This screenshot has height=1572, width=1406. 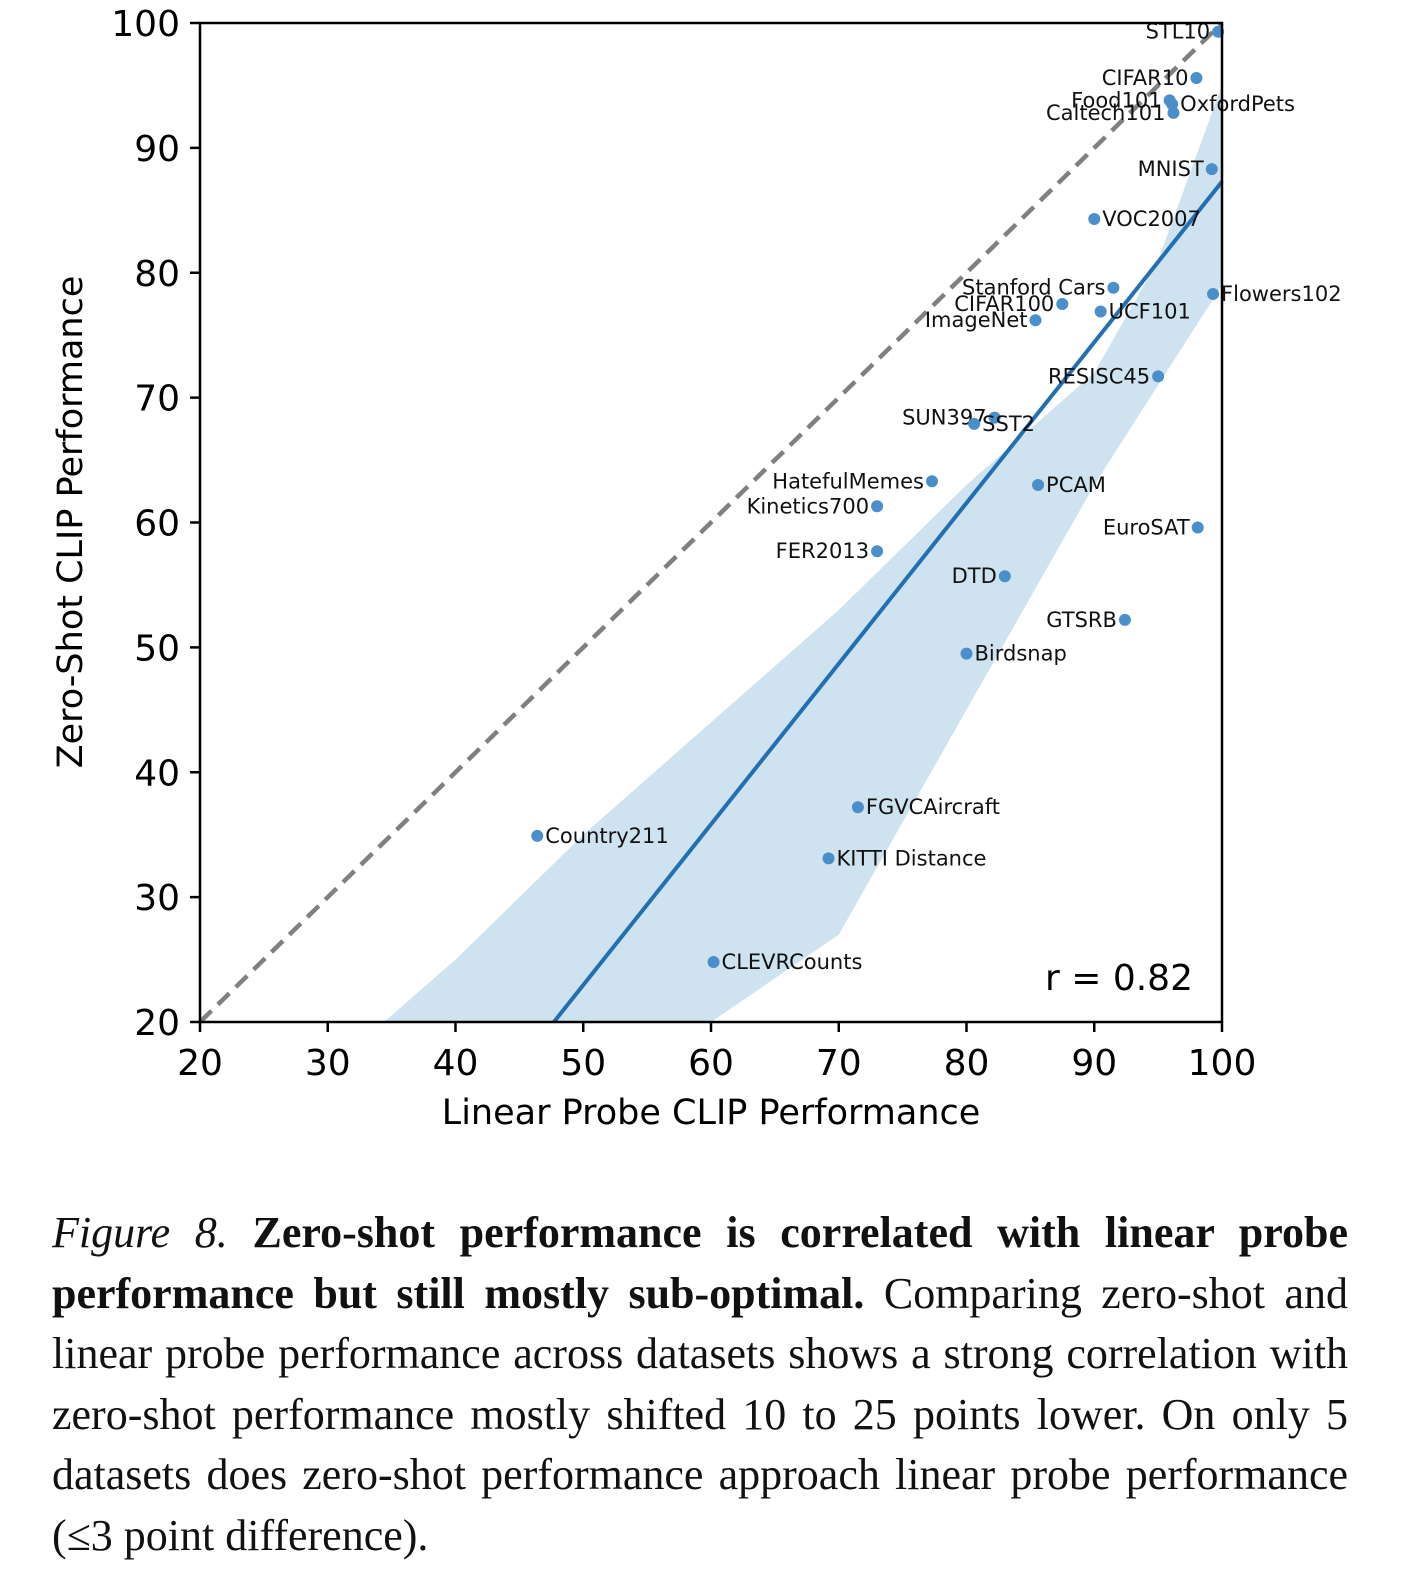 I want to click on data-point-label: FER2013, so click(x=822, y=551).